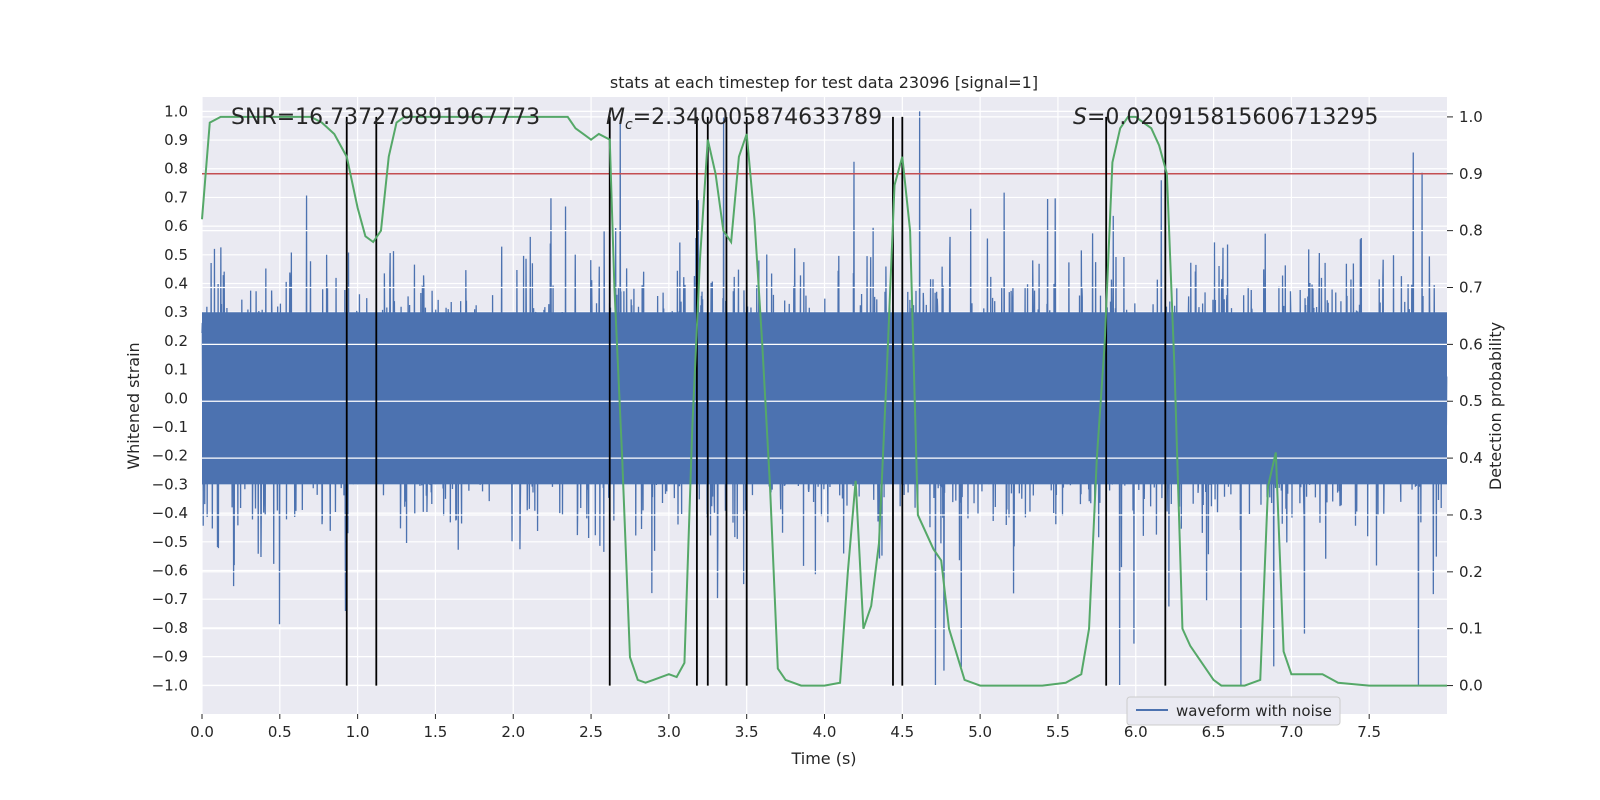 The image size is (1600, 800). I want to click on s-annotation: S=0.020915815606713295, so click(1225, 117).